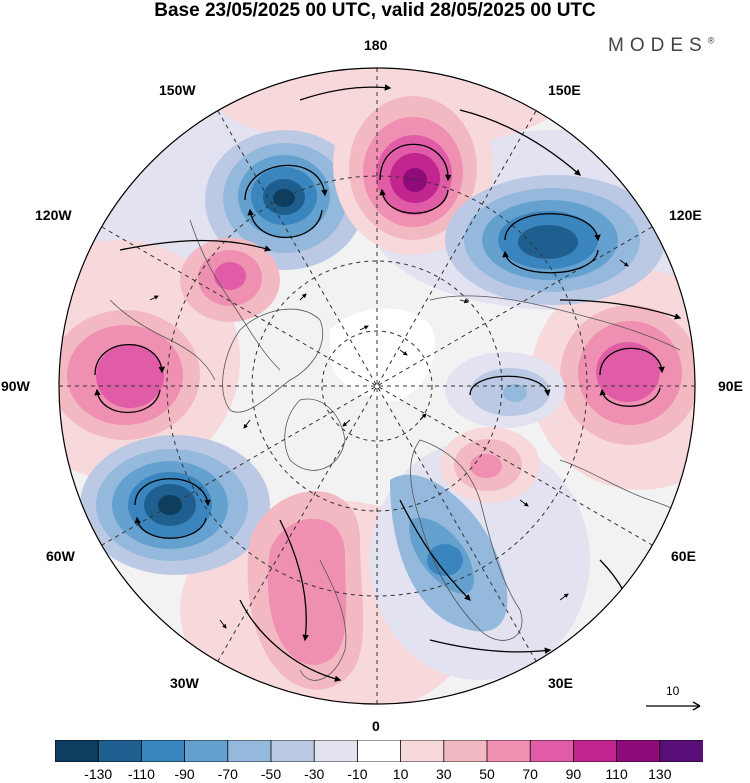 The width and height of the screenshot is (750, 783). What do you see at coordinates (400, 774) in the screenshot?
I see `colorbar-tick-label: 10` at bounding box center [400, 774].